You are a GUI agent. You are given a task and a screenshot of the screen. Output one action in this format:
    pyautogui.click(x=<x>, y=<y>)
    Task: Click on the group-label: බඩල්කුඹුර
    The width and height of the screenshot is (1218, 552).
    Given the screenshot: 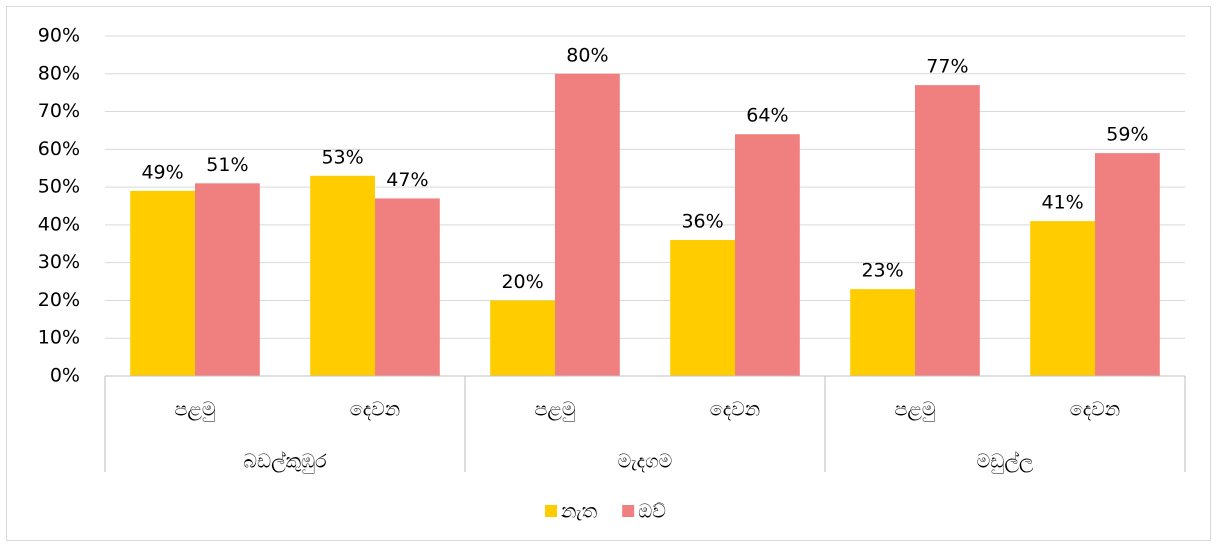 What is the action you would take?
    pyautogui.click(x=285, y=462)
    